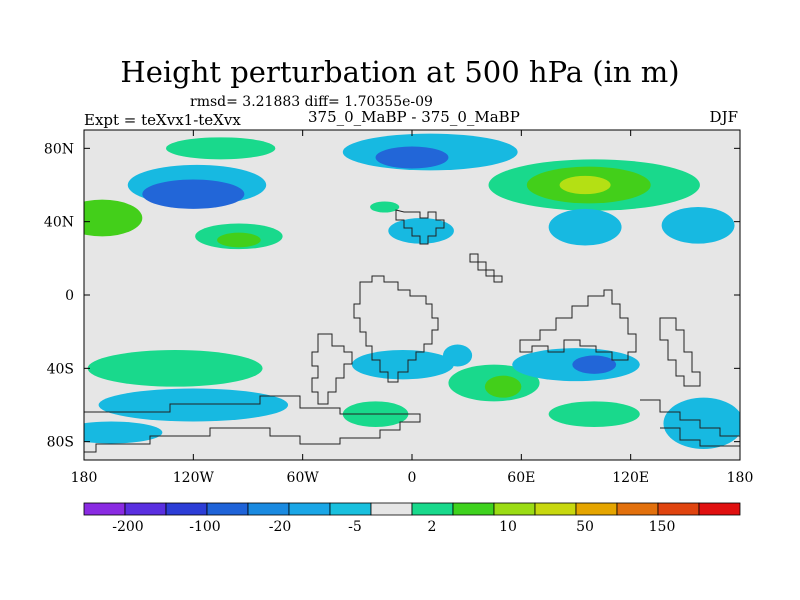 This screenshot has height=600, width=800. Describe the element at coordinates (69, 296) in the screenshot. I see `y-tick-label-2: 0` at that location.